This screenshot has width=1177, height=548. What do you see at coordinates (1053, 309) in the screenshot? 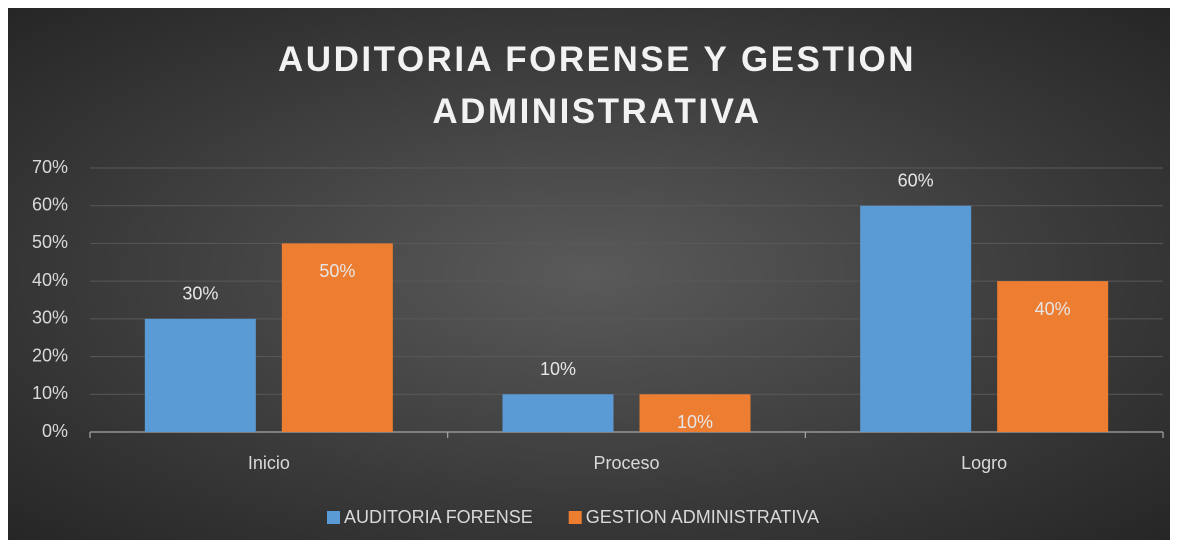
I see `data-label: 40%` at bounding box center [1053, 309].